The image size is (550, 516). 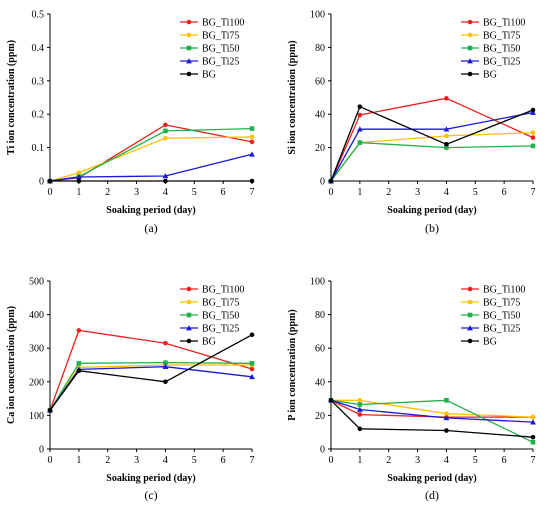 I want to click on y-tick-label: 0.2, so click(x=38, y=115).